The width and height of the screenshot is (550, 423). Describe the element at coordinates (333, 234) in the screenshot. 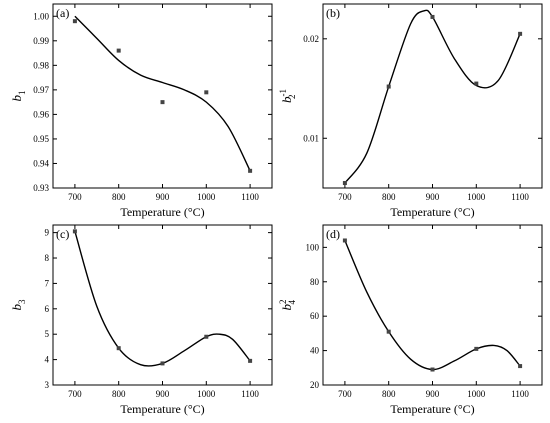

I see `panel-label: (d)` at that location.